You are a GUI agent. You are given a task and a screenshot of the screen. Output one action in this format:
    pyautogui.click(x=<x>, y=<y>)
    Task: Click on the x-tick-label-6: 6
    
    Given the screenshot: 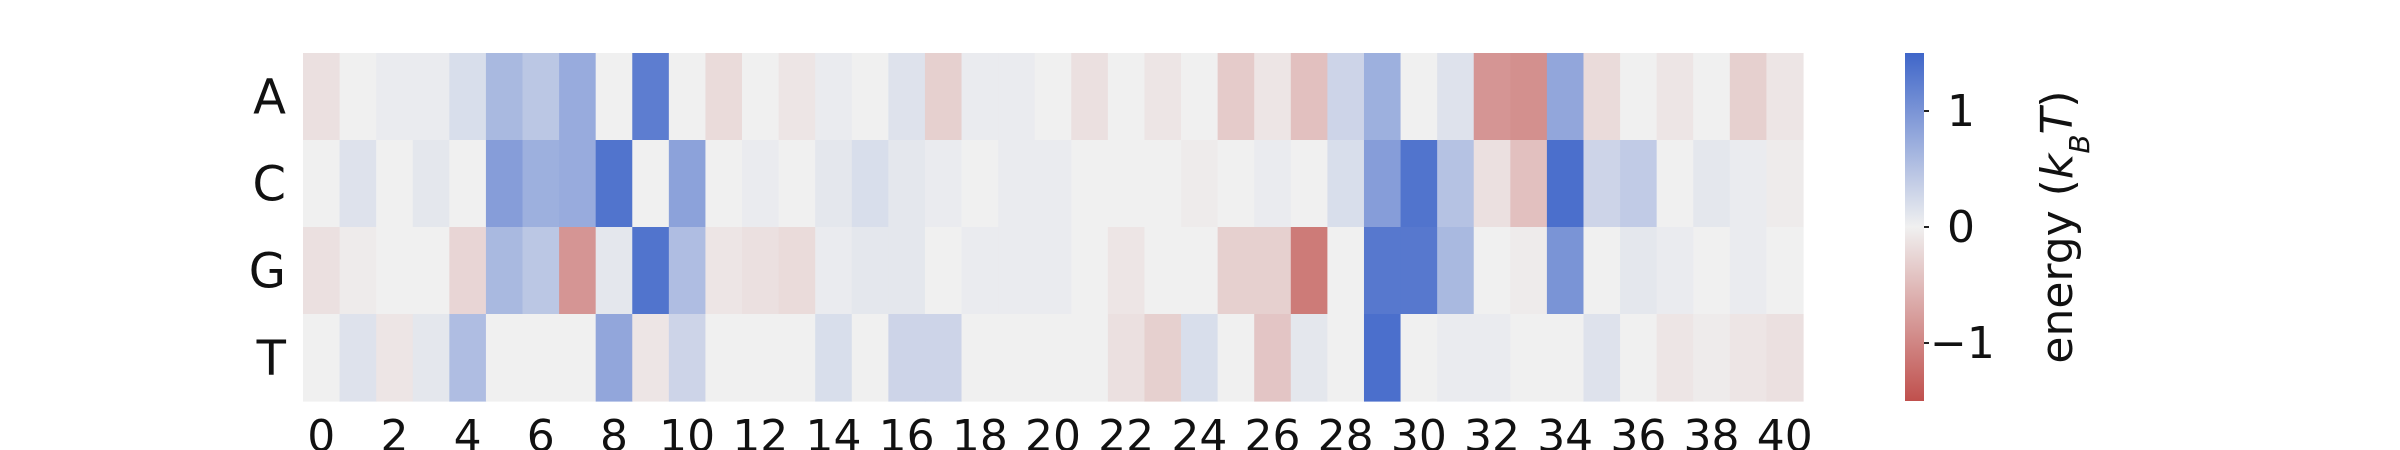 What is the action you would take?
    pyautogui.click(x=541, y=430)
    